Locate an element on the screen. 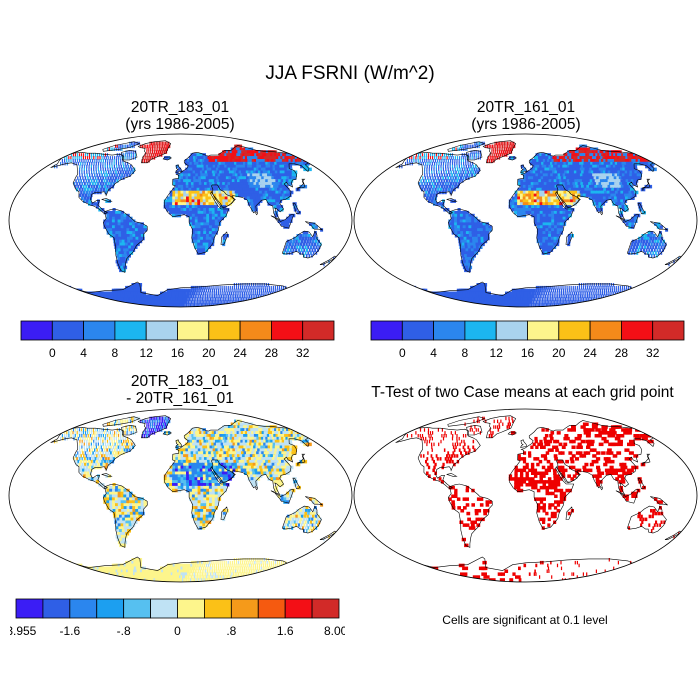 This screenshot has height=700, width=700. land-cells is located at coordinates (193, 224).